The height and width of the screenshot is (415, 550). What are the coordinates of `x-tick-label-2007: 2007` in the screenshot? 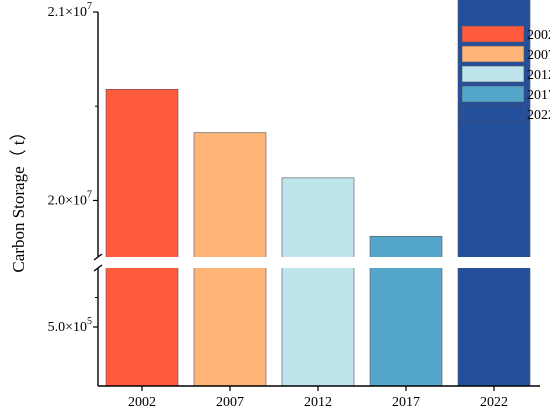 It's located at (230, 402).